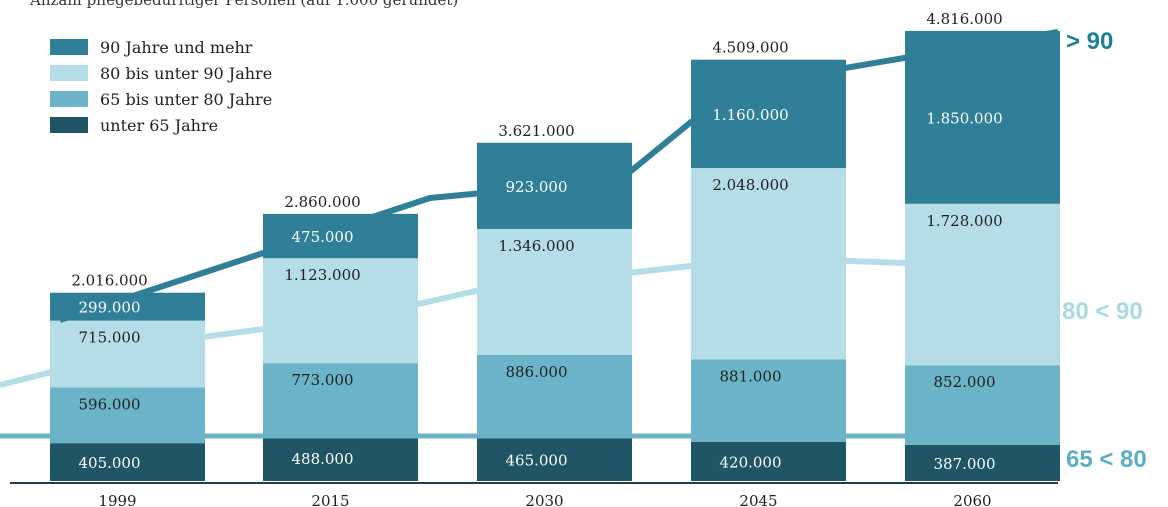 The height and width of the screenshot is (507, 1168). I want to click on segment-value-label: 420.000, so click(750, 462).